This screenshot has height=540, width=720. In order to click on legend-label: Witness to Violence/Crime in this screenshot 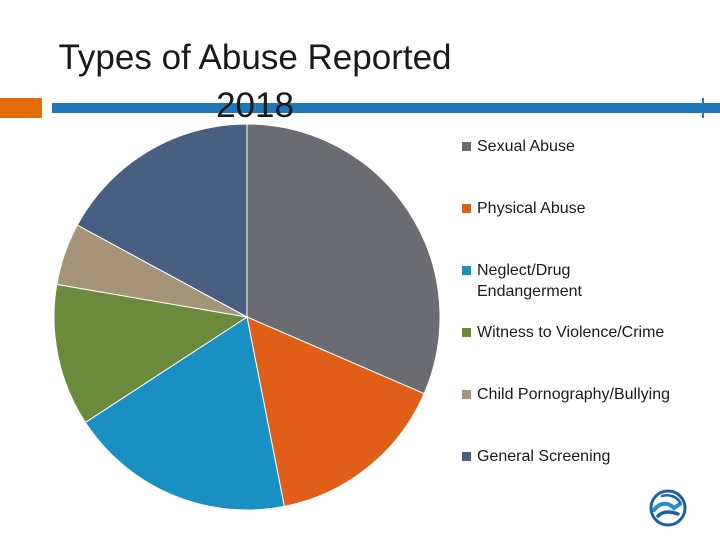, I will do `click(571, 332)`.